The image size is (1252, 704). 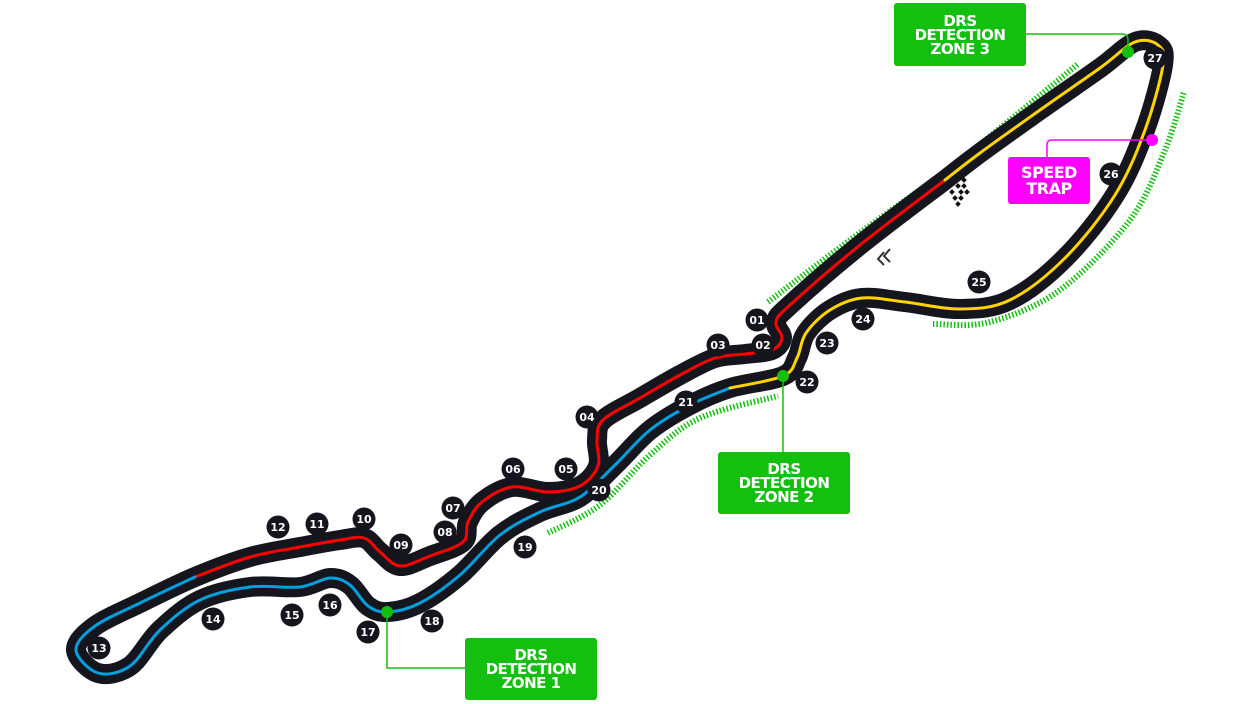 I want to click on turn-23: 23, so click(x=827, y=343).